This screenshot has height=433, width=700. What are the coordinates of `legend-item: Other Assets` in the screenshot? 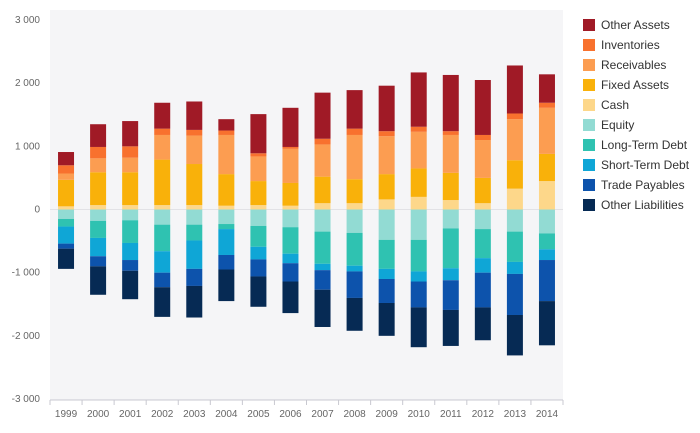 It's located at (626, 25).